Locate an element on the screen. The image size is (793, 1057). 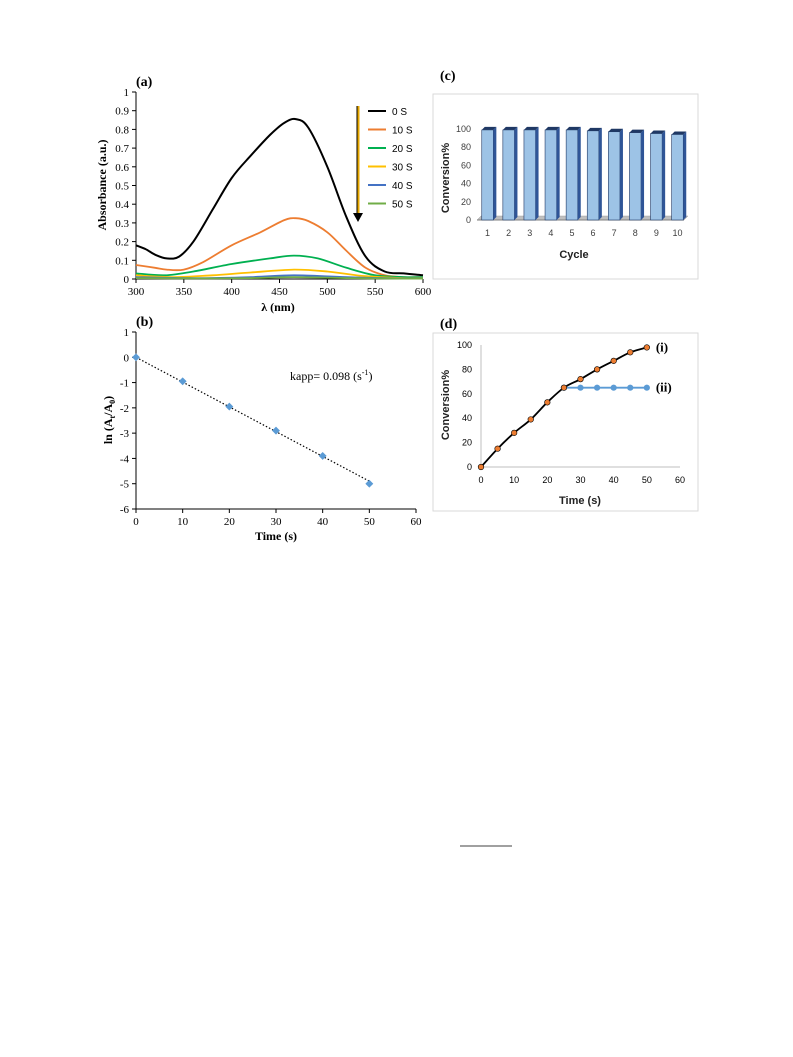
legend-label: 30 S is located at coordinates (402, 168).